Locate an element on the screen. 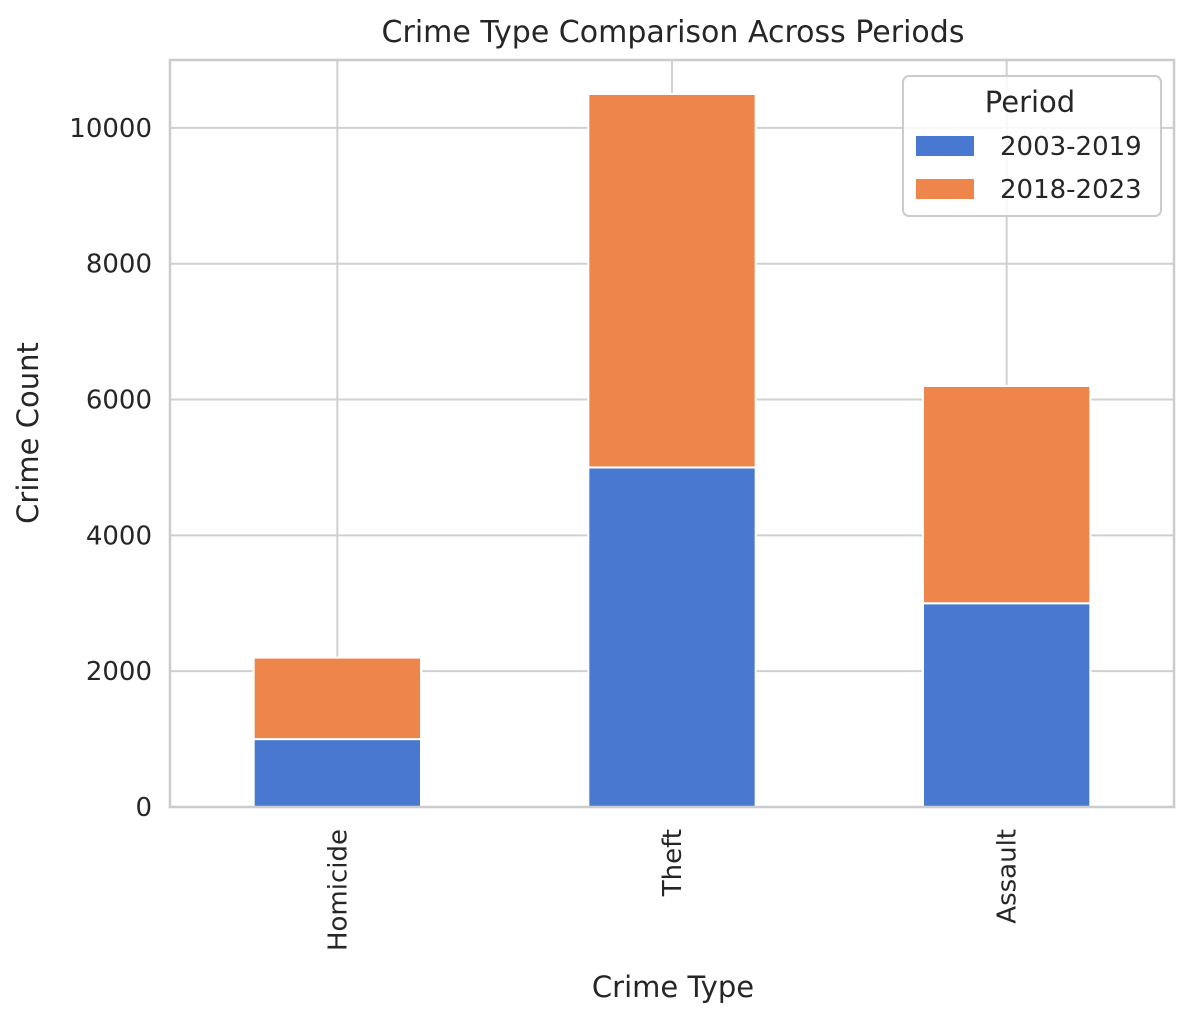 The height and width of the screenshot is (1017, 1191). bar-assault-2018-2023 is located at coordinates (1007, 494).